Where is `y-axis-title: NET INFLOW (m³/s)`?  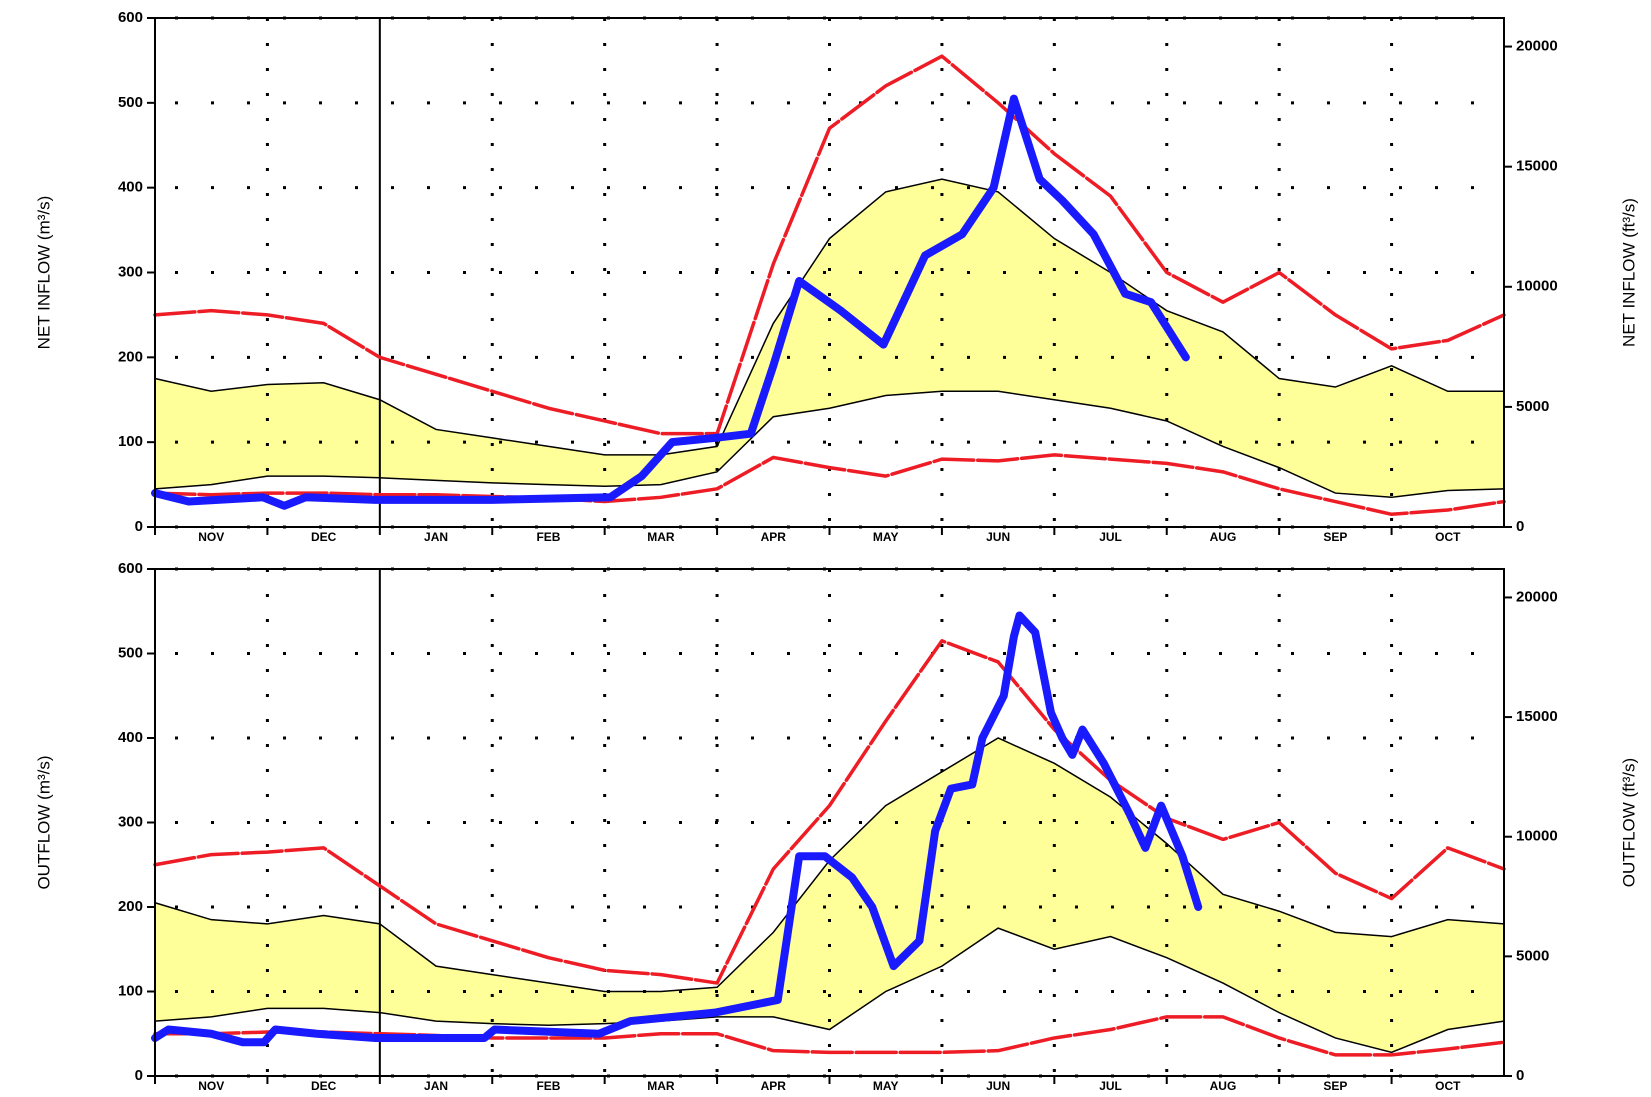
y-axis-title: NET INFLOW (m³/s) is located at coordinates (43, 273).